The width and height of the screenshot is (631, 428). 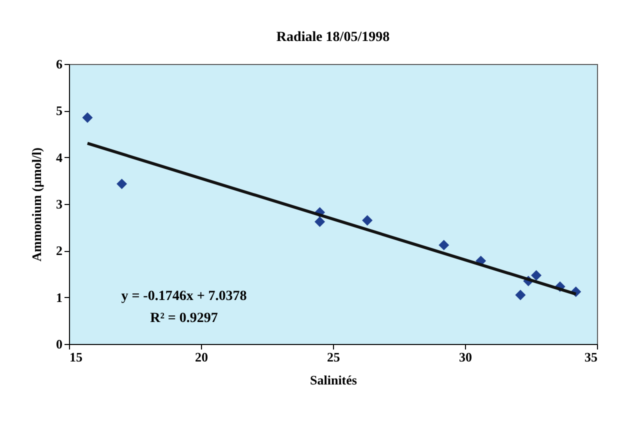 I want to click on y-tick-label: 3, so click(x=59, y=204).